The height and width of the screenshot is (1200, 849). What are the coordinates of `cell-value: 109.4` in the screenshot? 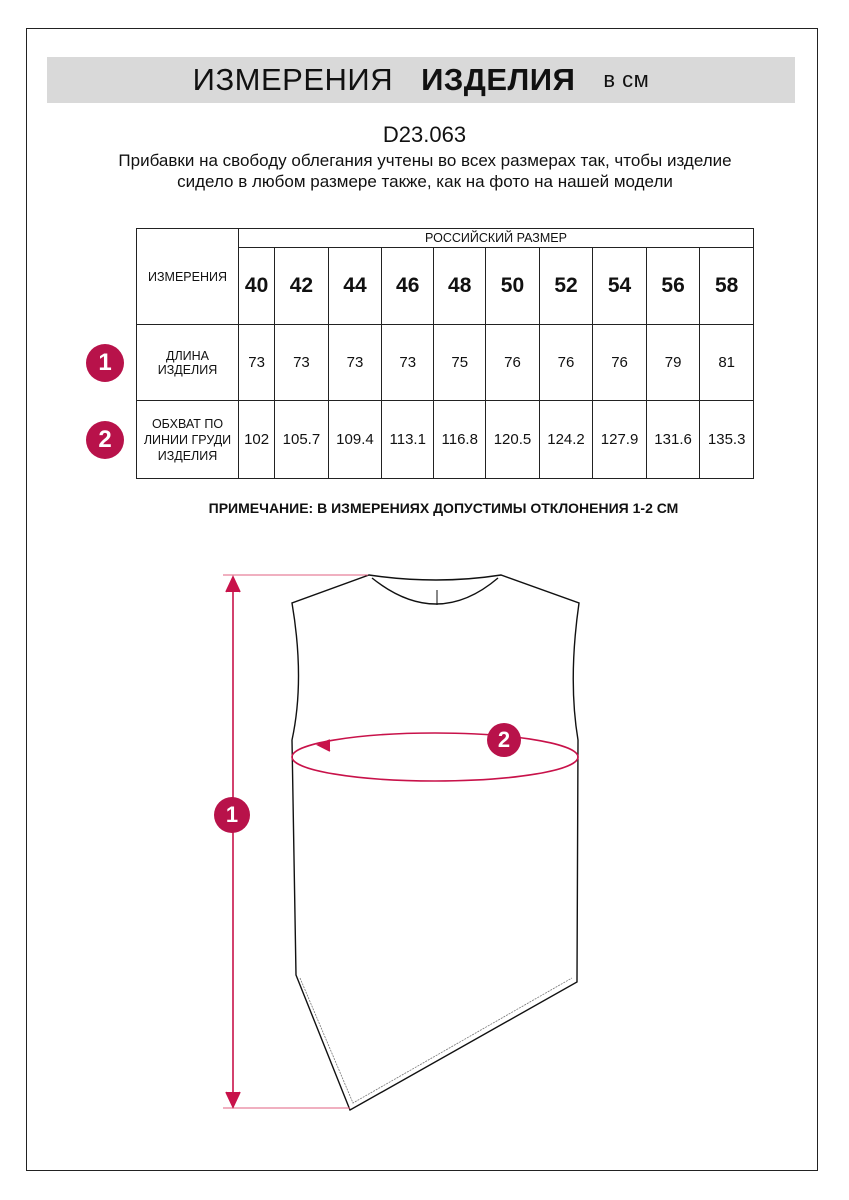 It's located at (355, 439).